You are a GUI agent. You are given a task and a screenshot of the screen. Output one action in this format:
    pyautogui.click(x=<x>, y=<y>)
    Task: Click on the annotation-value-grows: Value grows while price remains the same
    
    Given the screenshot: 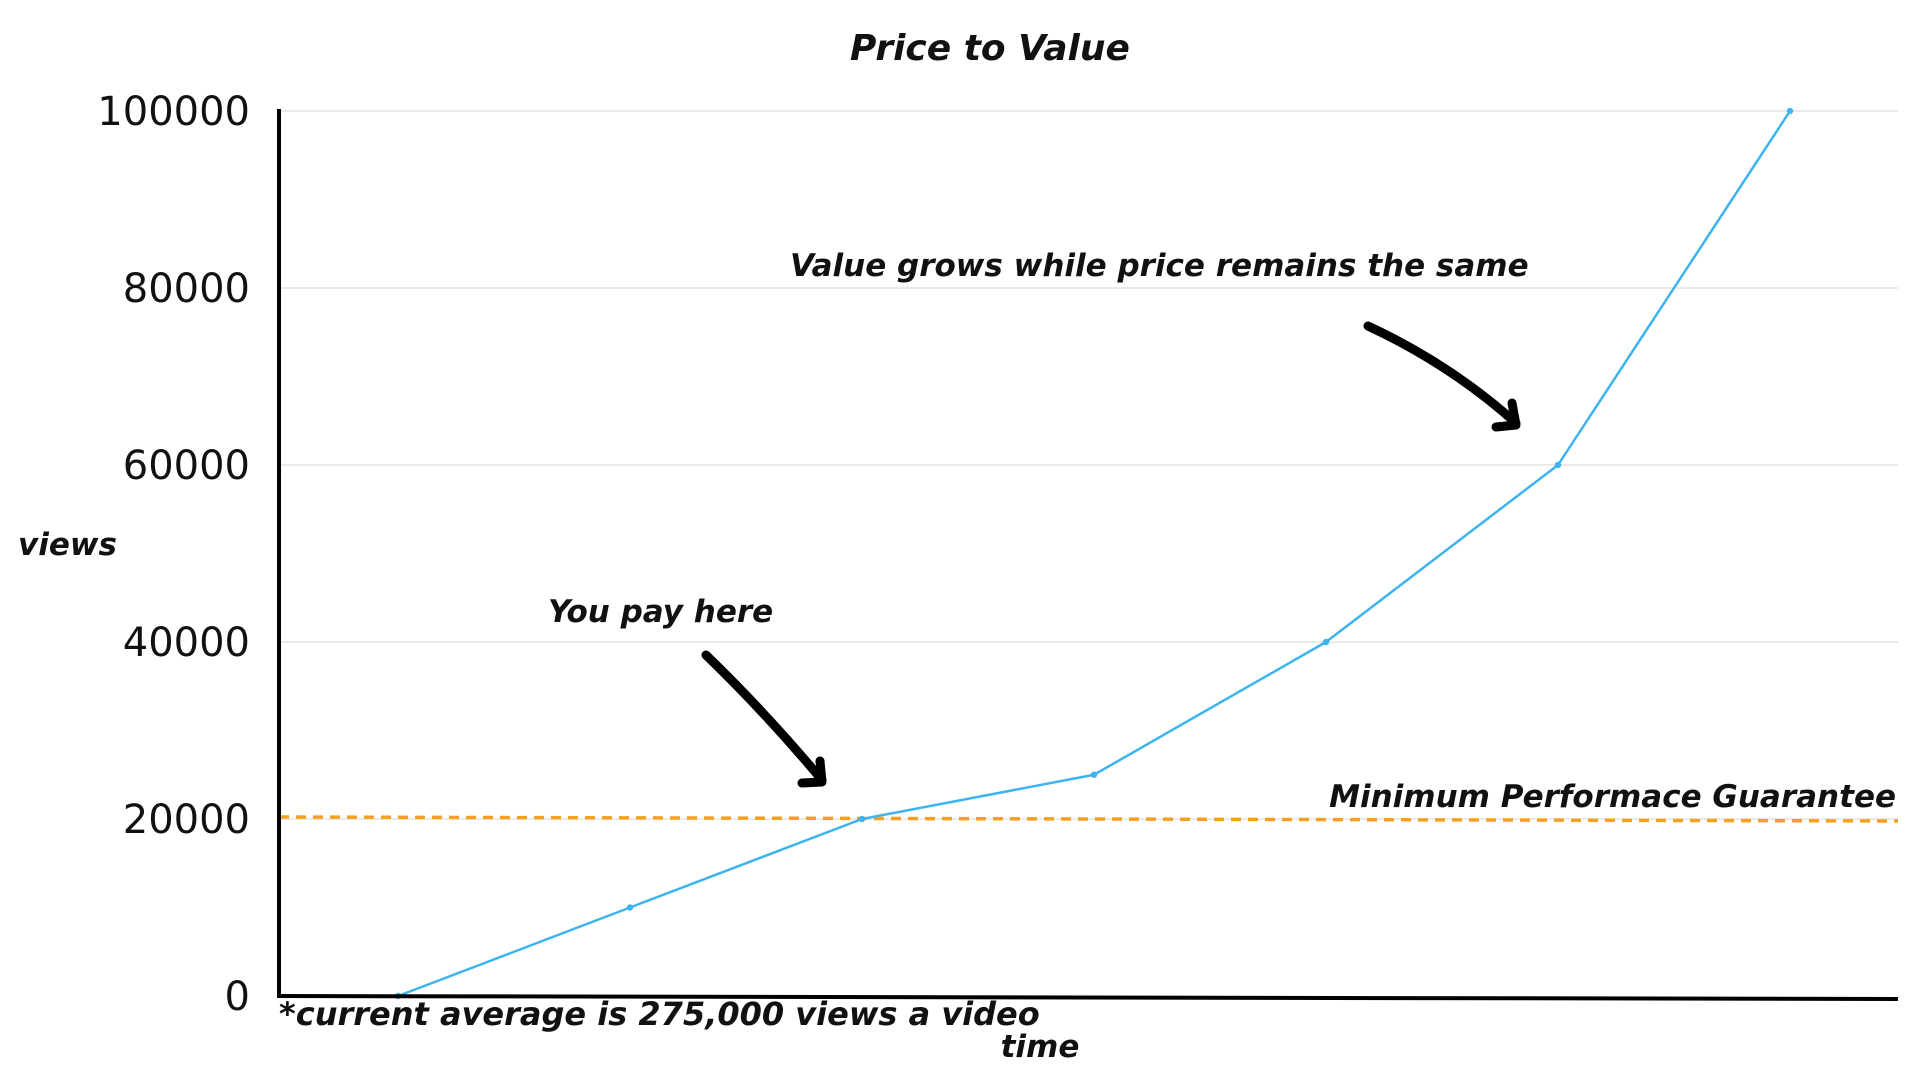 What is the action you would take?
    pyautogui.click(x=1159, y=266)
    